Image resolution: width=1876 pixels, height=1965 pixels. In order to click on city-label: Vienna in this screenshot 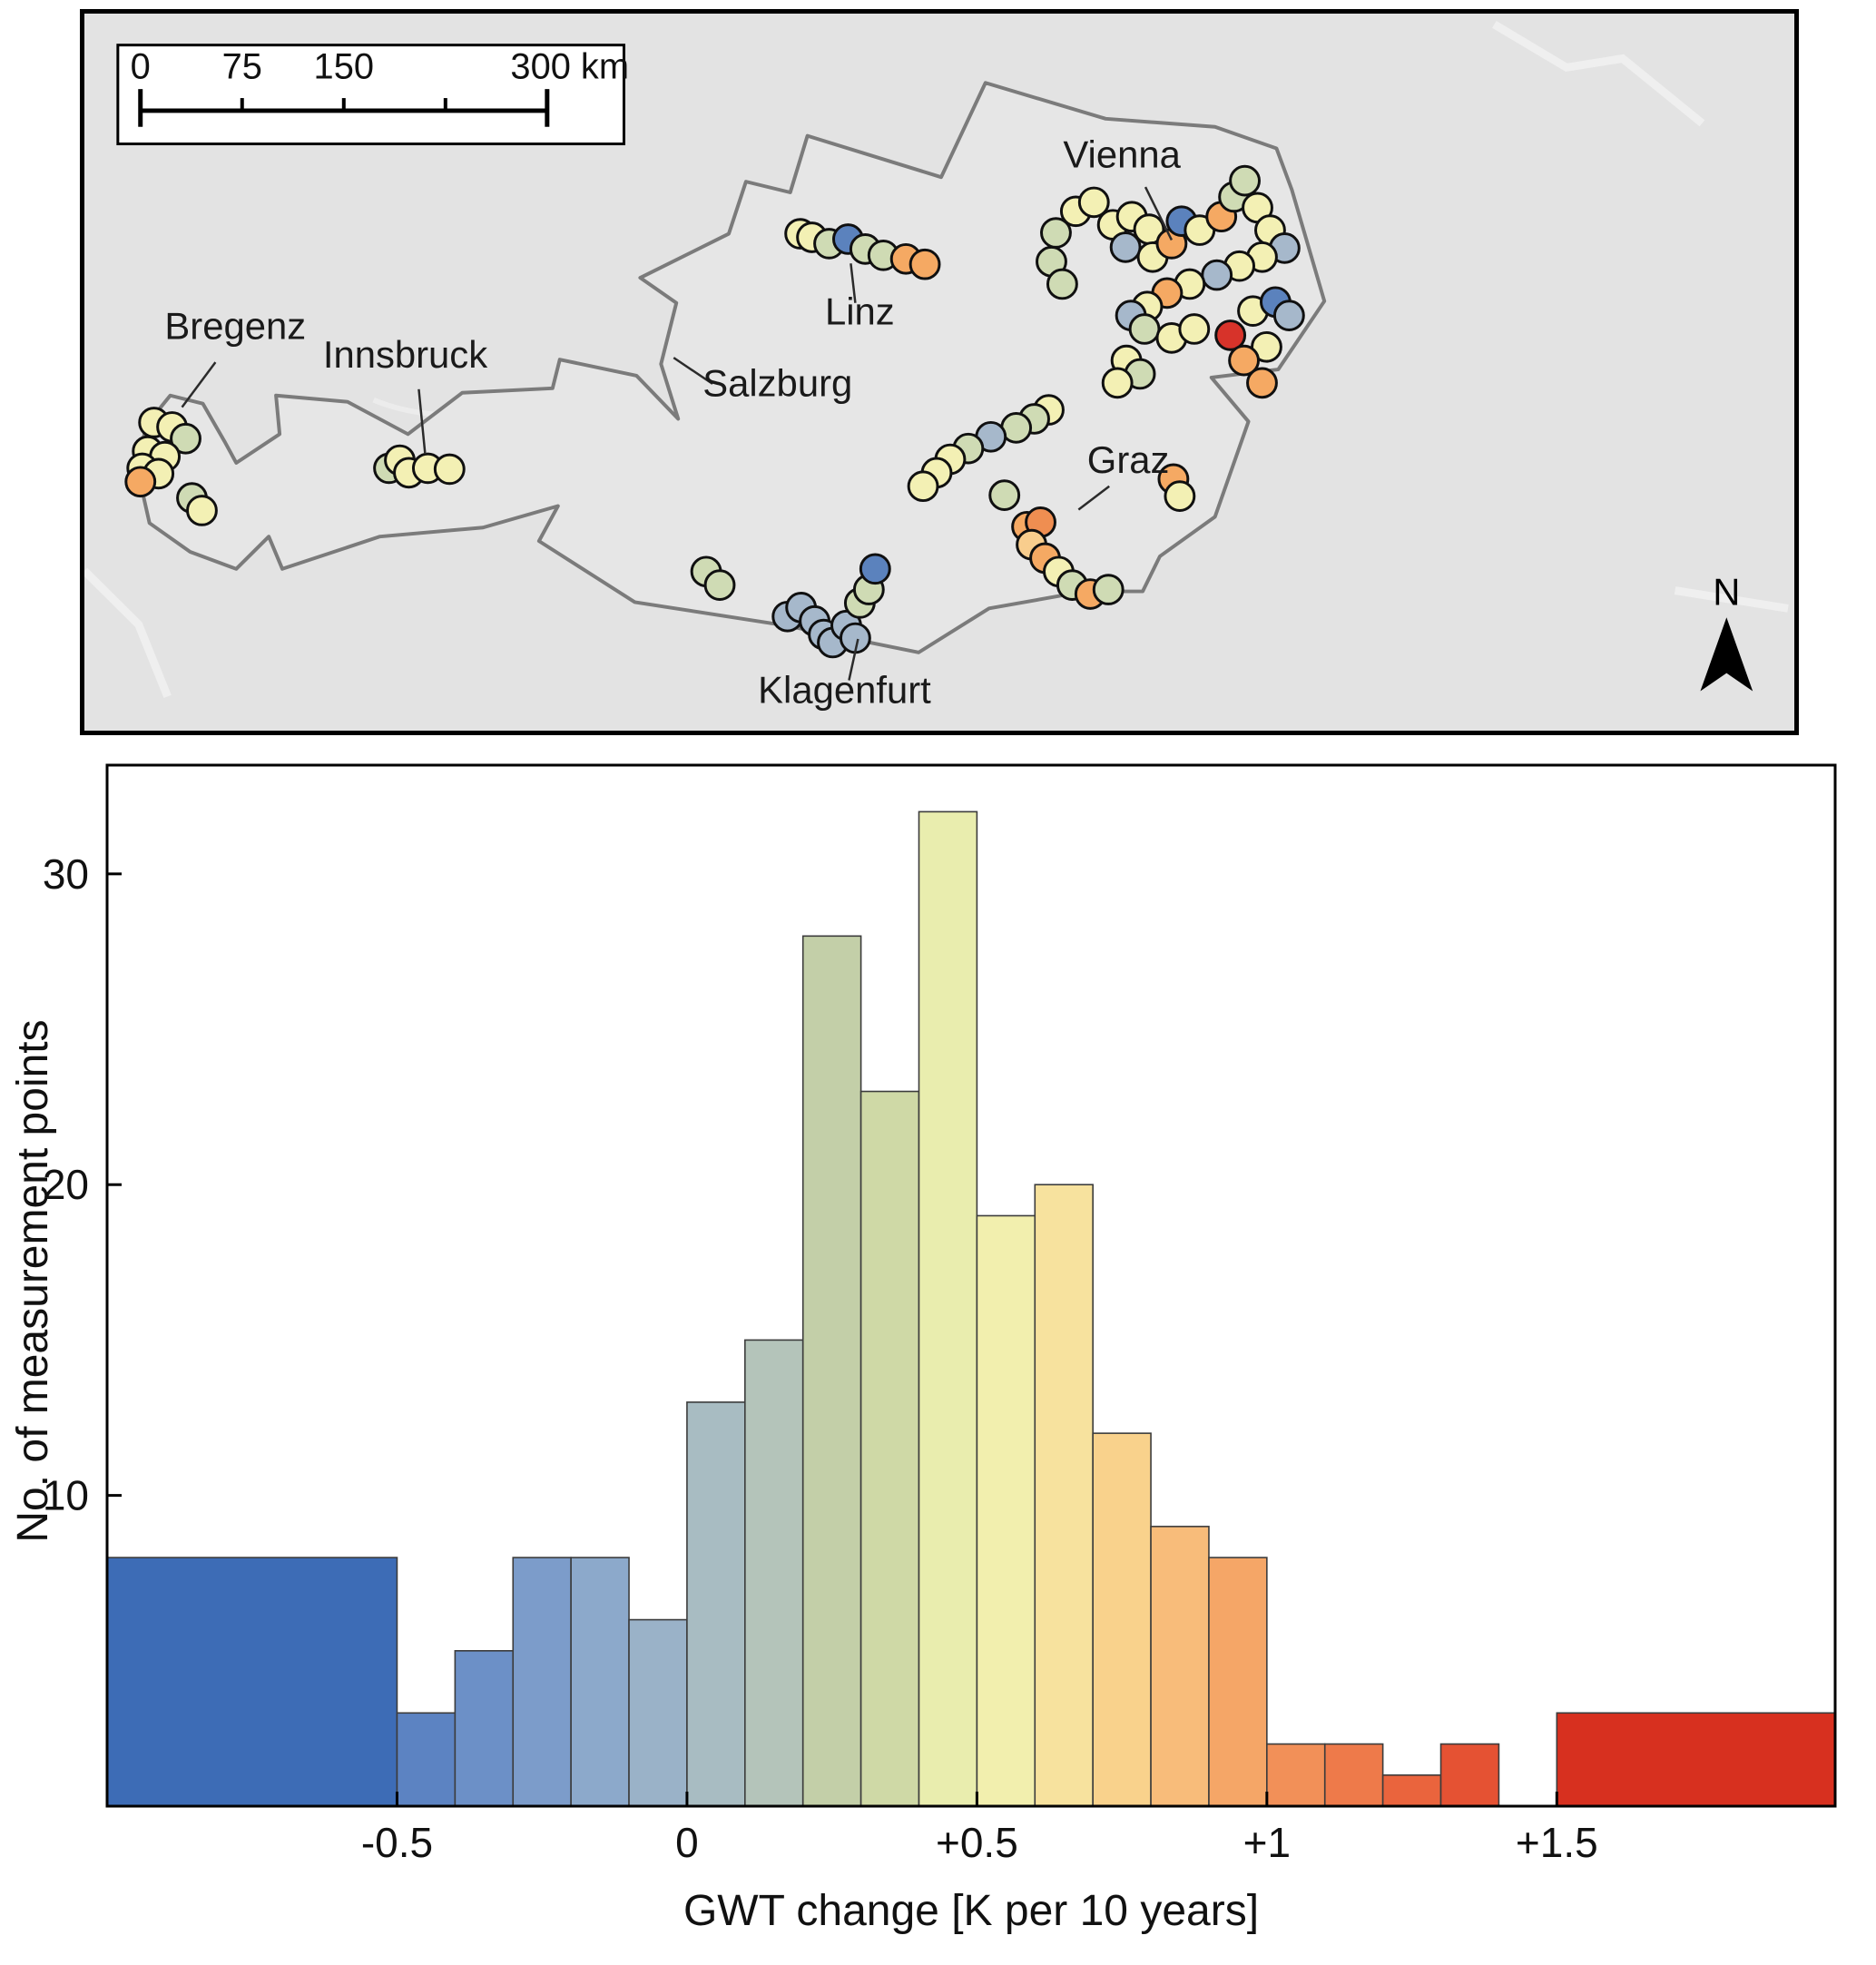, I will do `click(1122, 154)`.